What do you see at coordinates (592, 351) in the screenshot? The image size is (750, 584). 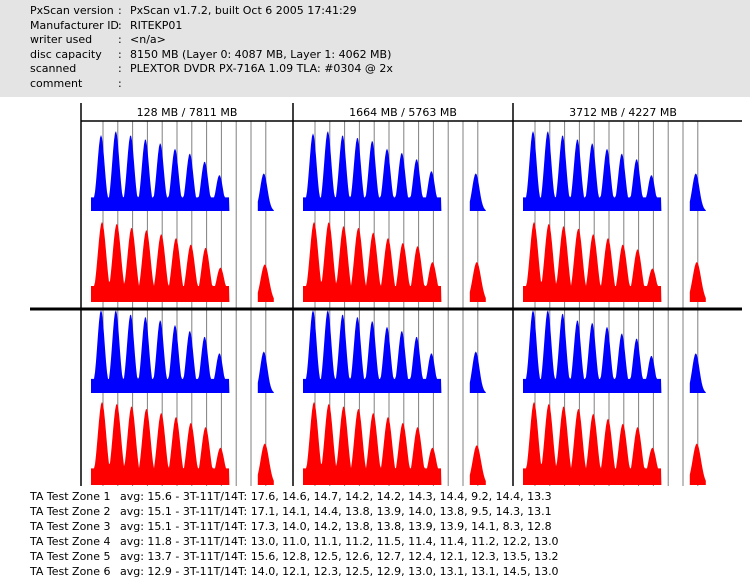 I see `zone-6-blue-distribution` at bounding box center [592, 351].